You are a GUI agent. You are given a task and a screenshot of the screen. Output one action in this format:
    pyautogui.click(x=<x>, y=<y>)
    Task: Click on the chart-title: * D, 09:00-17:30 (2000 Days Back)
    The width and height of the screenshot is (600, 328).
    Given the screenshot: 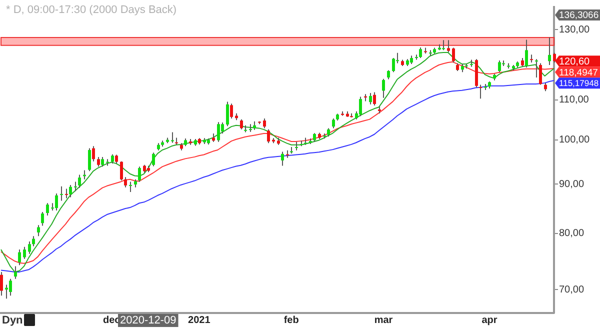 What is the action you would take?
    pyautogui.click(x=91, y=10)
    